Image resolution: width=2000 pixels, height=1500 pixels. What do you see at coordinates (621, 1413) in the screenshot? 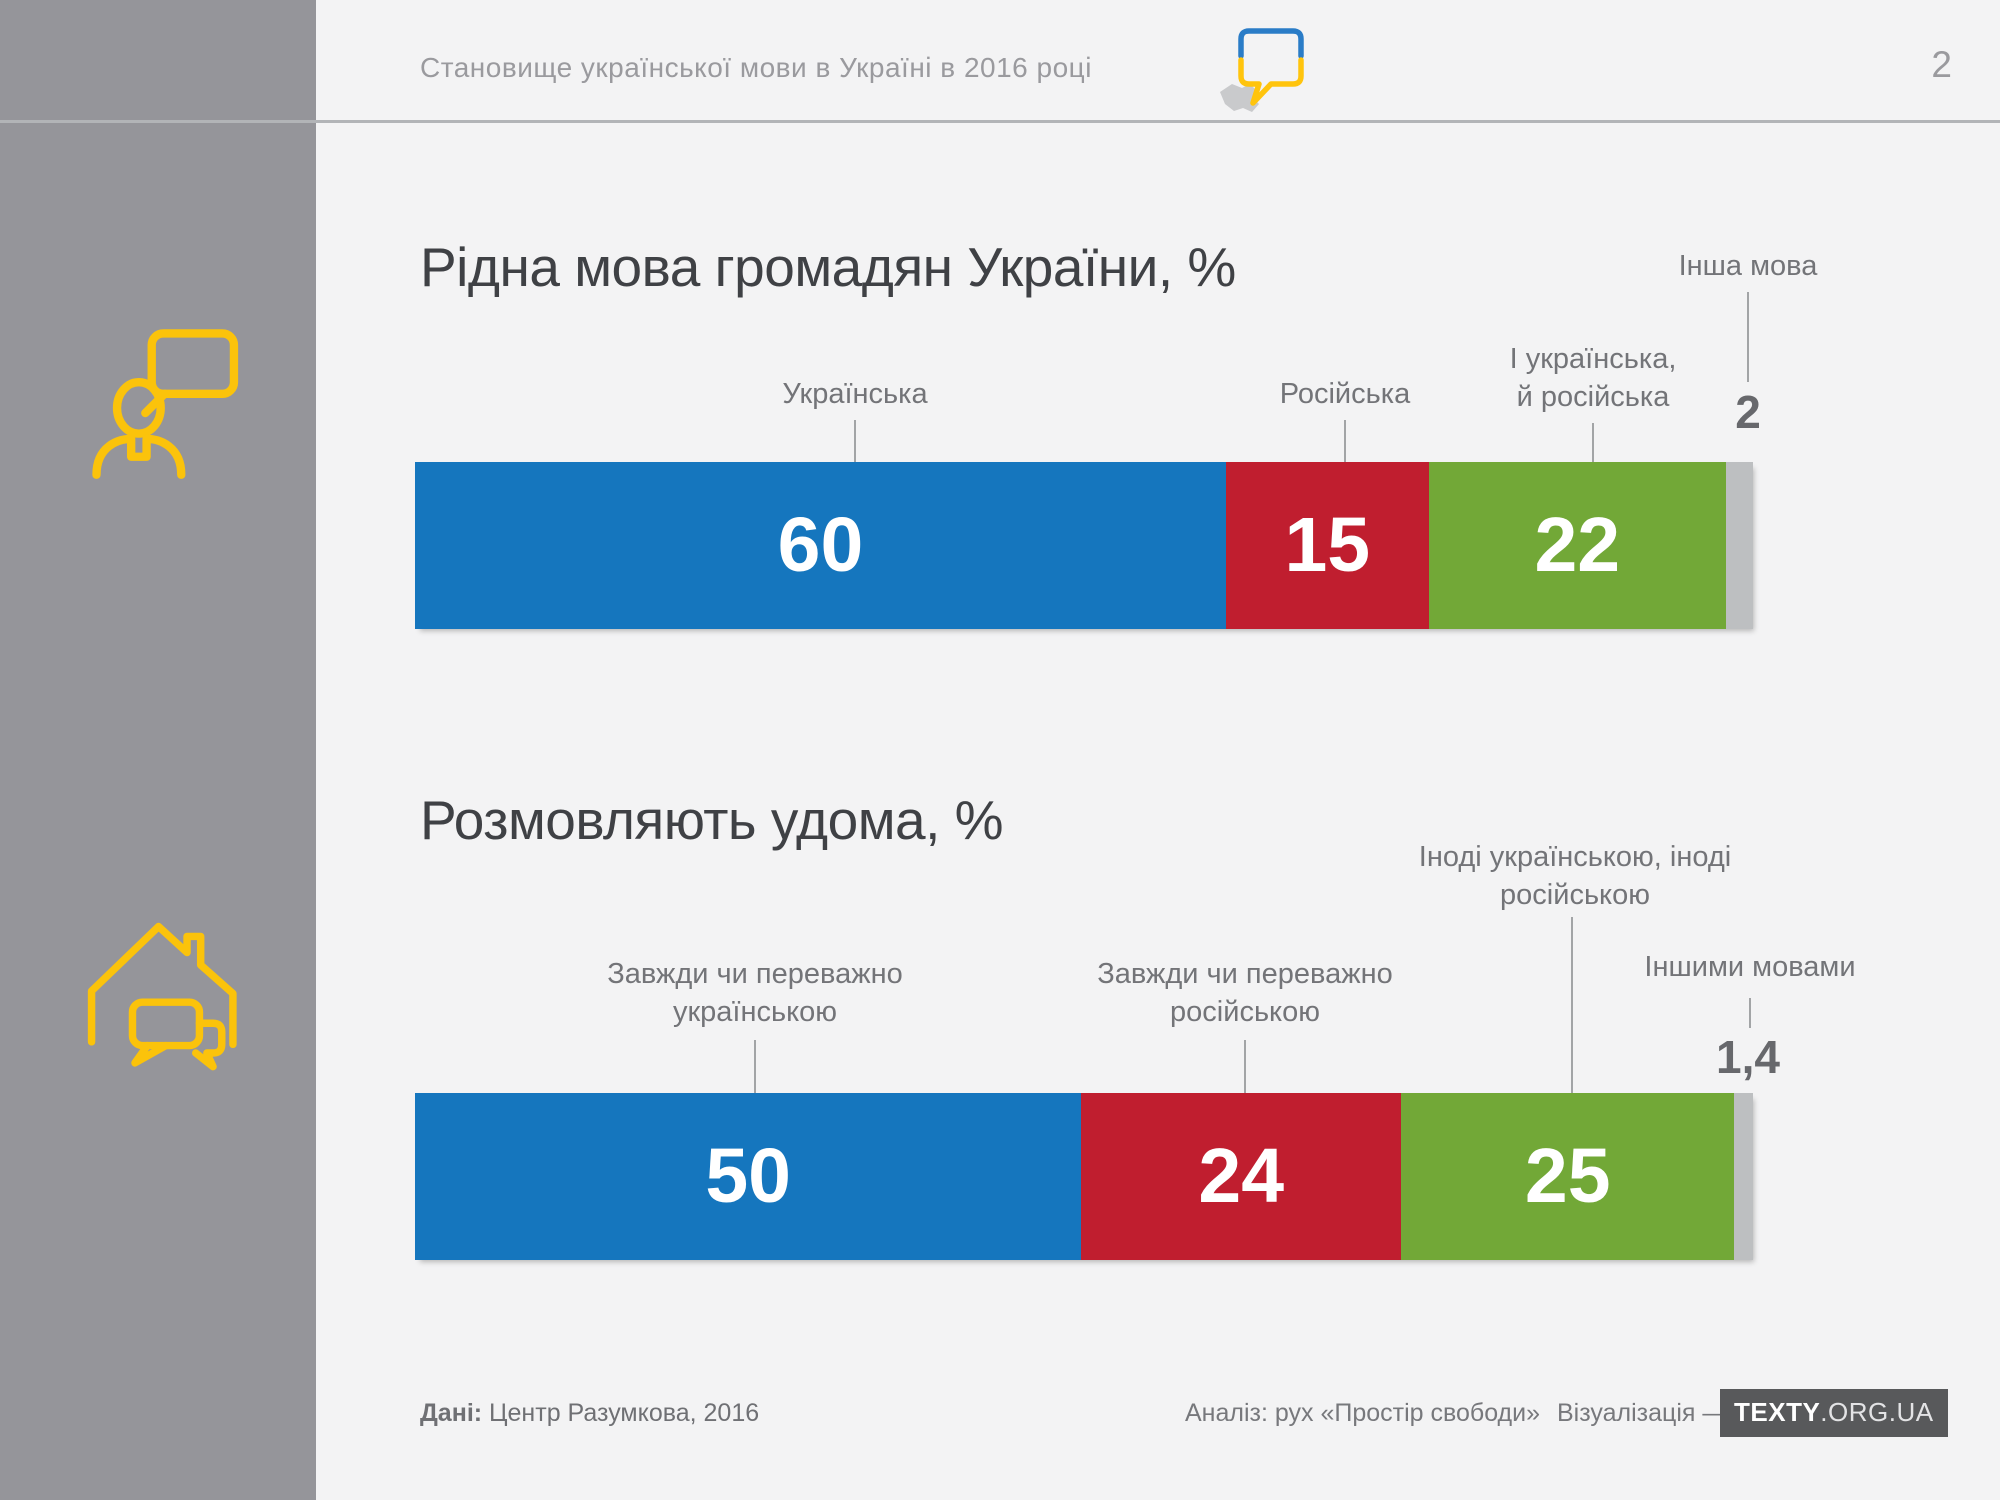
I see `footer-data-text: Центр Разумкова, 2016` at bounding box center [621, 1413].